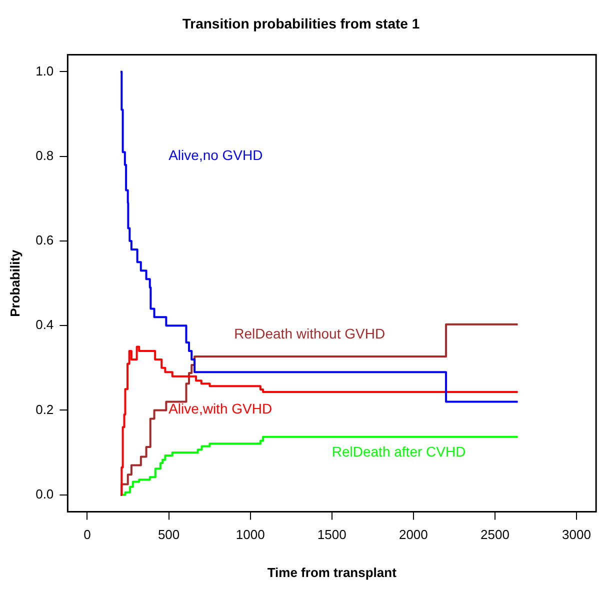 The height and width of the screenshot is (591, 599). I want to click on y-tick-label: 0.2, so click(45, 409).